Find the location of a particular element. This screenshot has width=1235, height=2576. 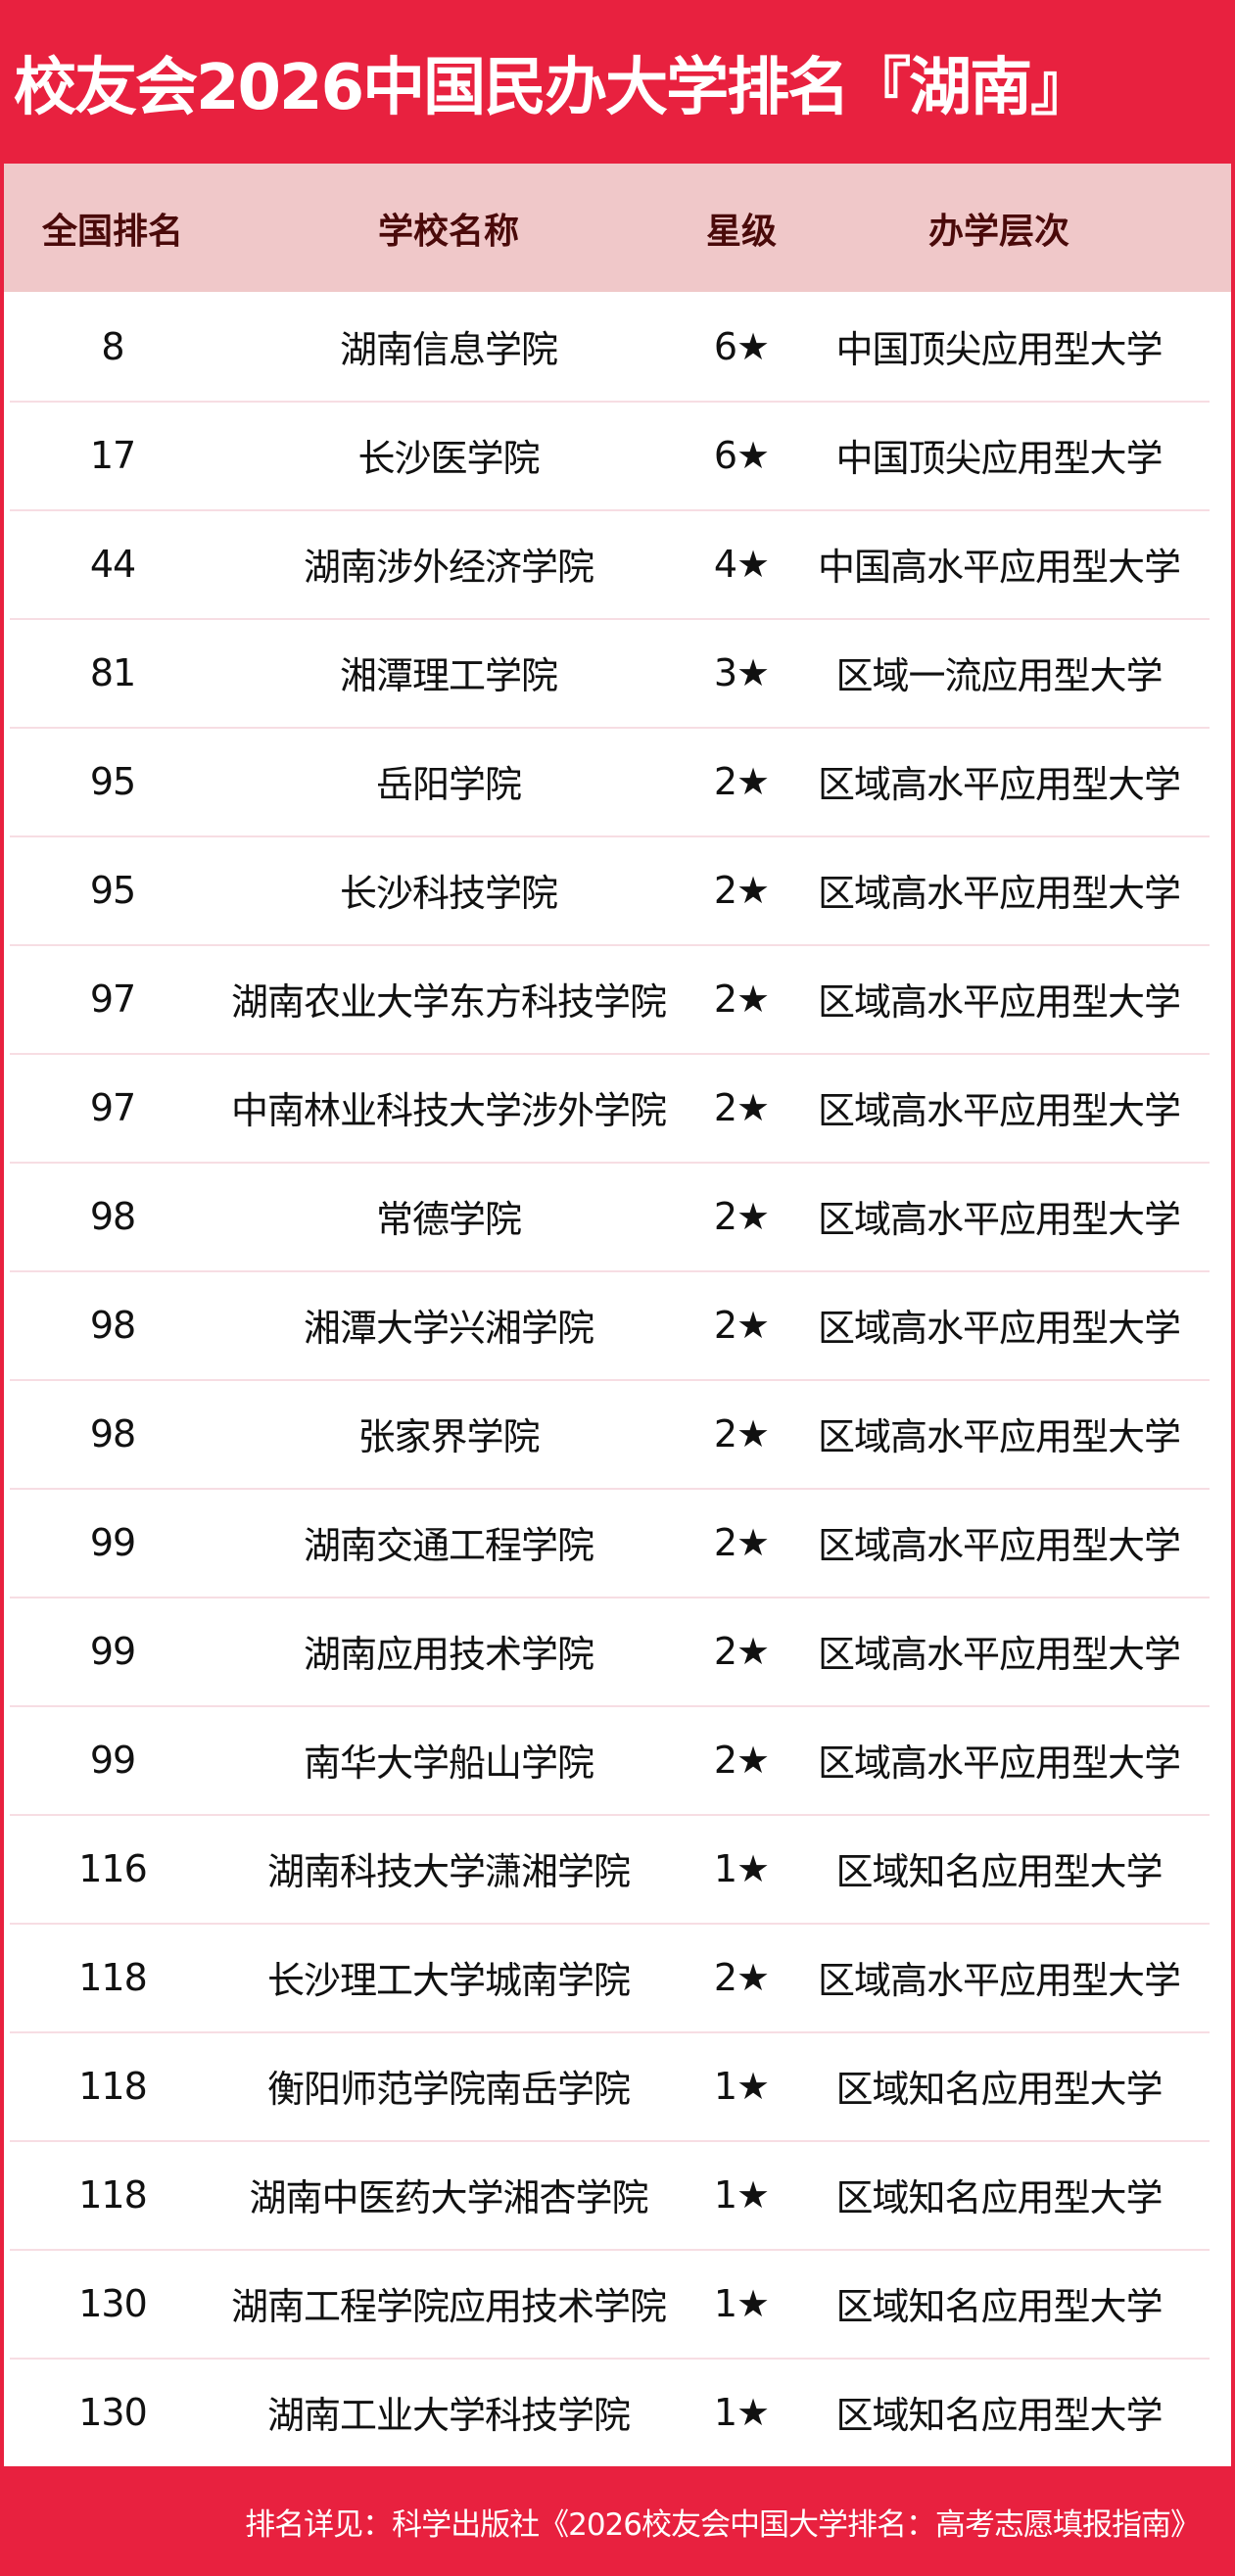

school-name-cell: 长沙科技学院 is located at coordinates (448, 894).